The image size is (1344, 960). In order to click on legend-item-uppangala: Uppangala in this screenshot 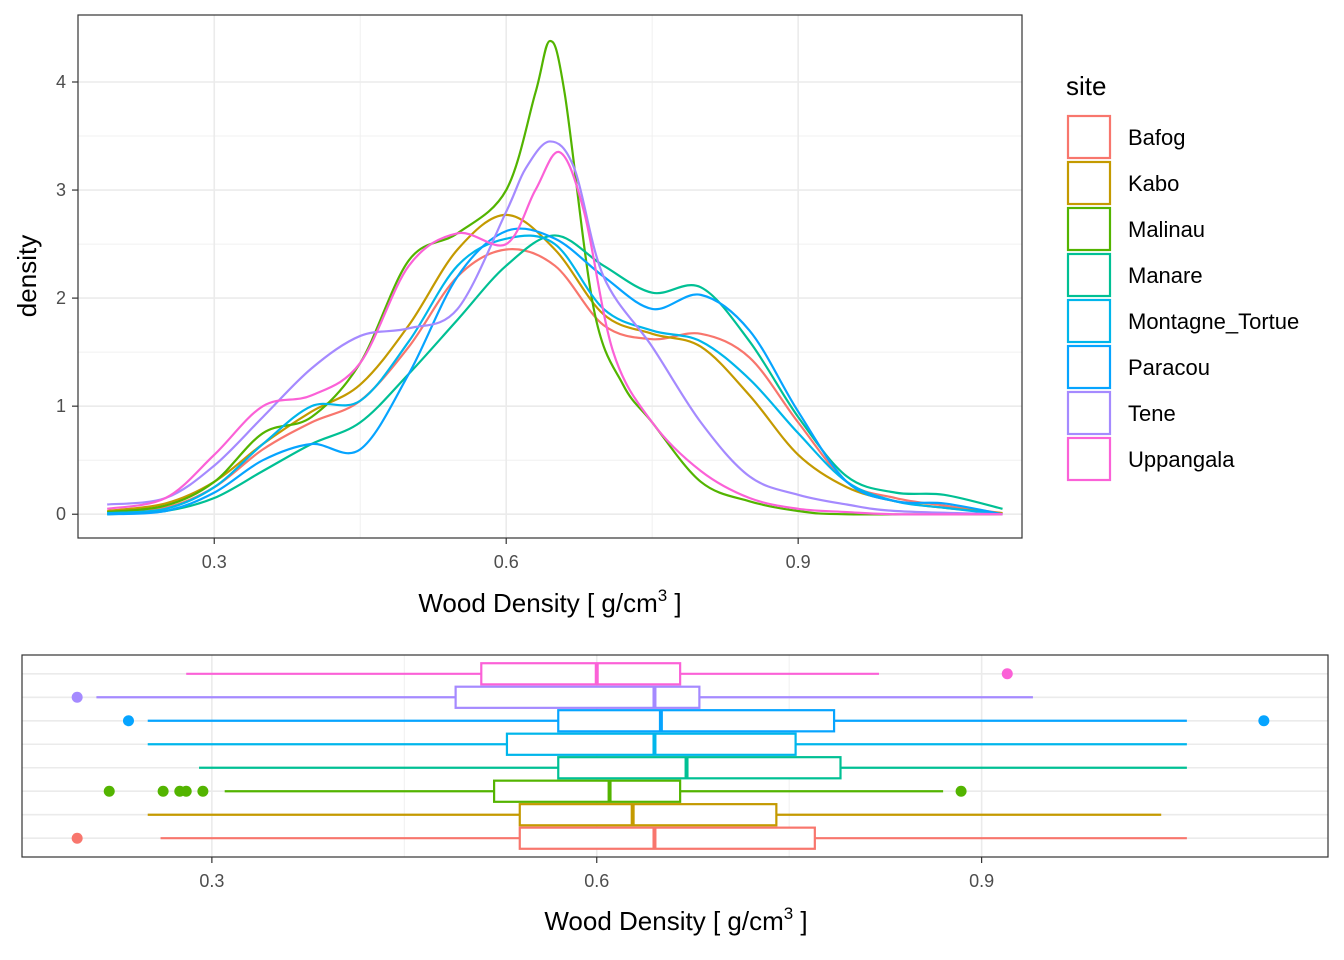, I will do `click(1150, 459)`.